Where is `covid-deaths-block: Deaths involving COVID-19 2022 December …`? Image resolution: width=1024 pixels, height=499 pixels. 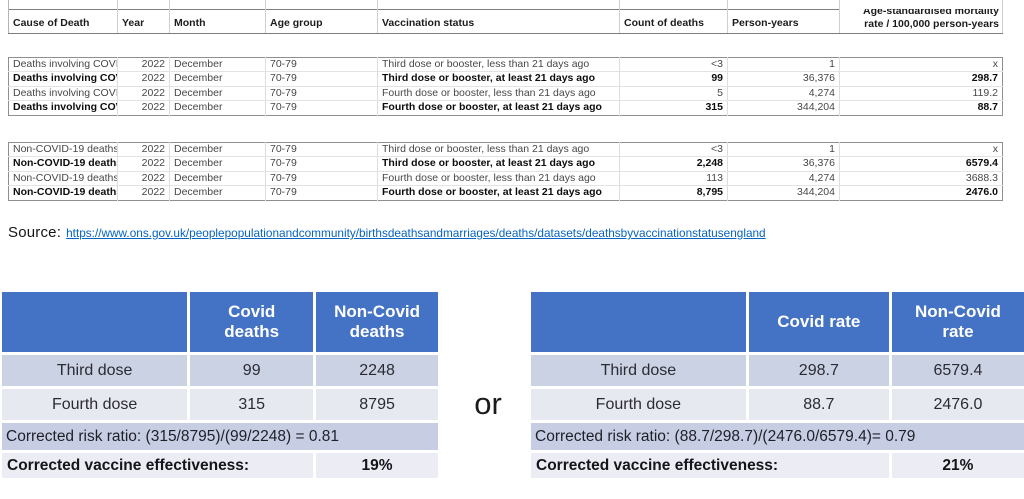
covid-deaths-block: Deaths involving COVID-19 2022 December … is located at coordinates (505, 86).